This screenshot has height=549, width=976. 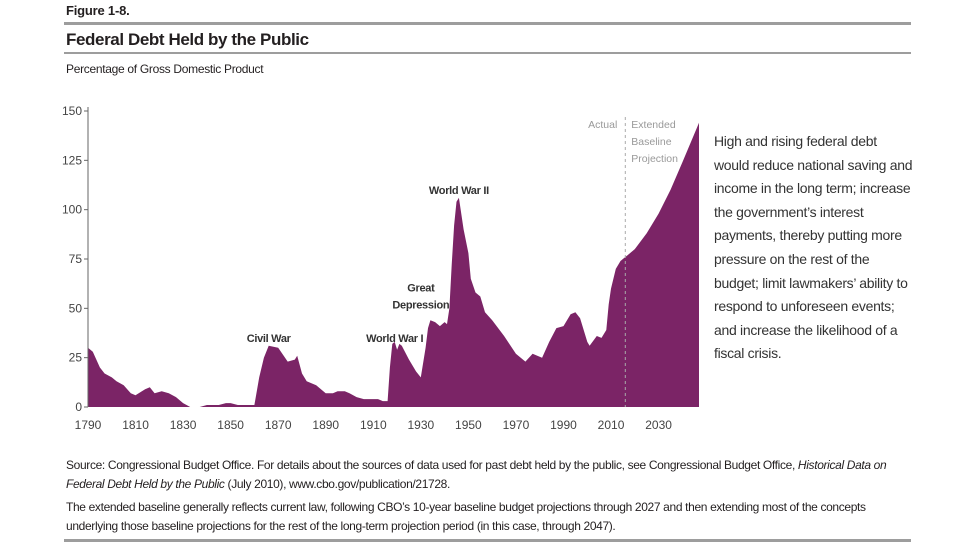 I want to click on x-tick-label: 1870, so click(x=278, y=425).